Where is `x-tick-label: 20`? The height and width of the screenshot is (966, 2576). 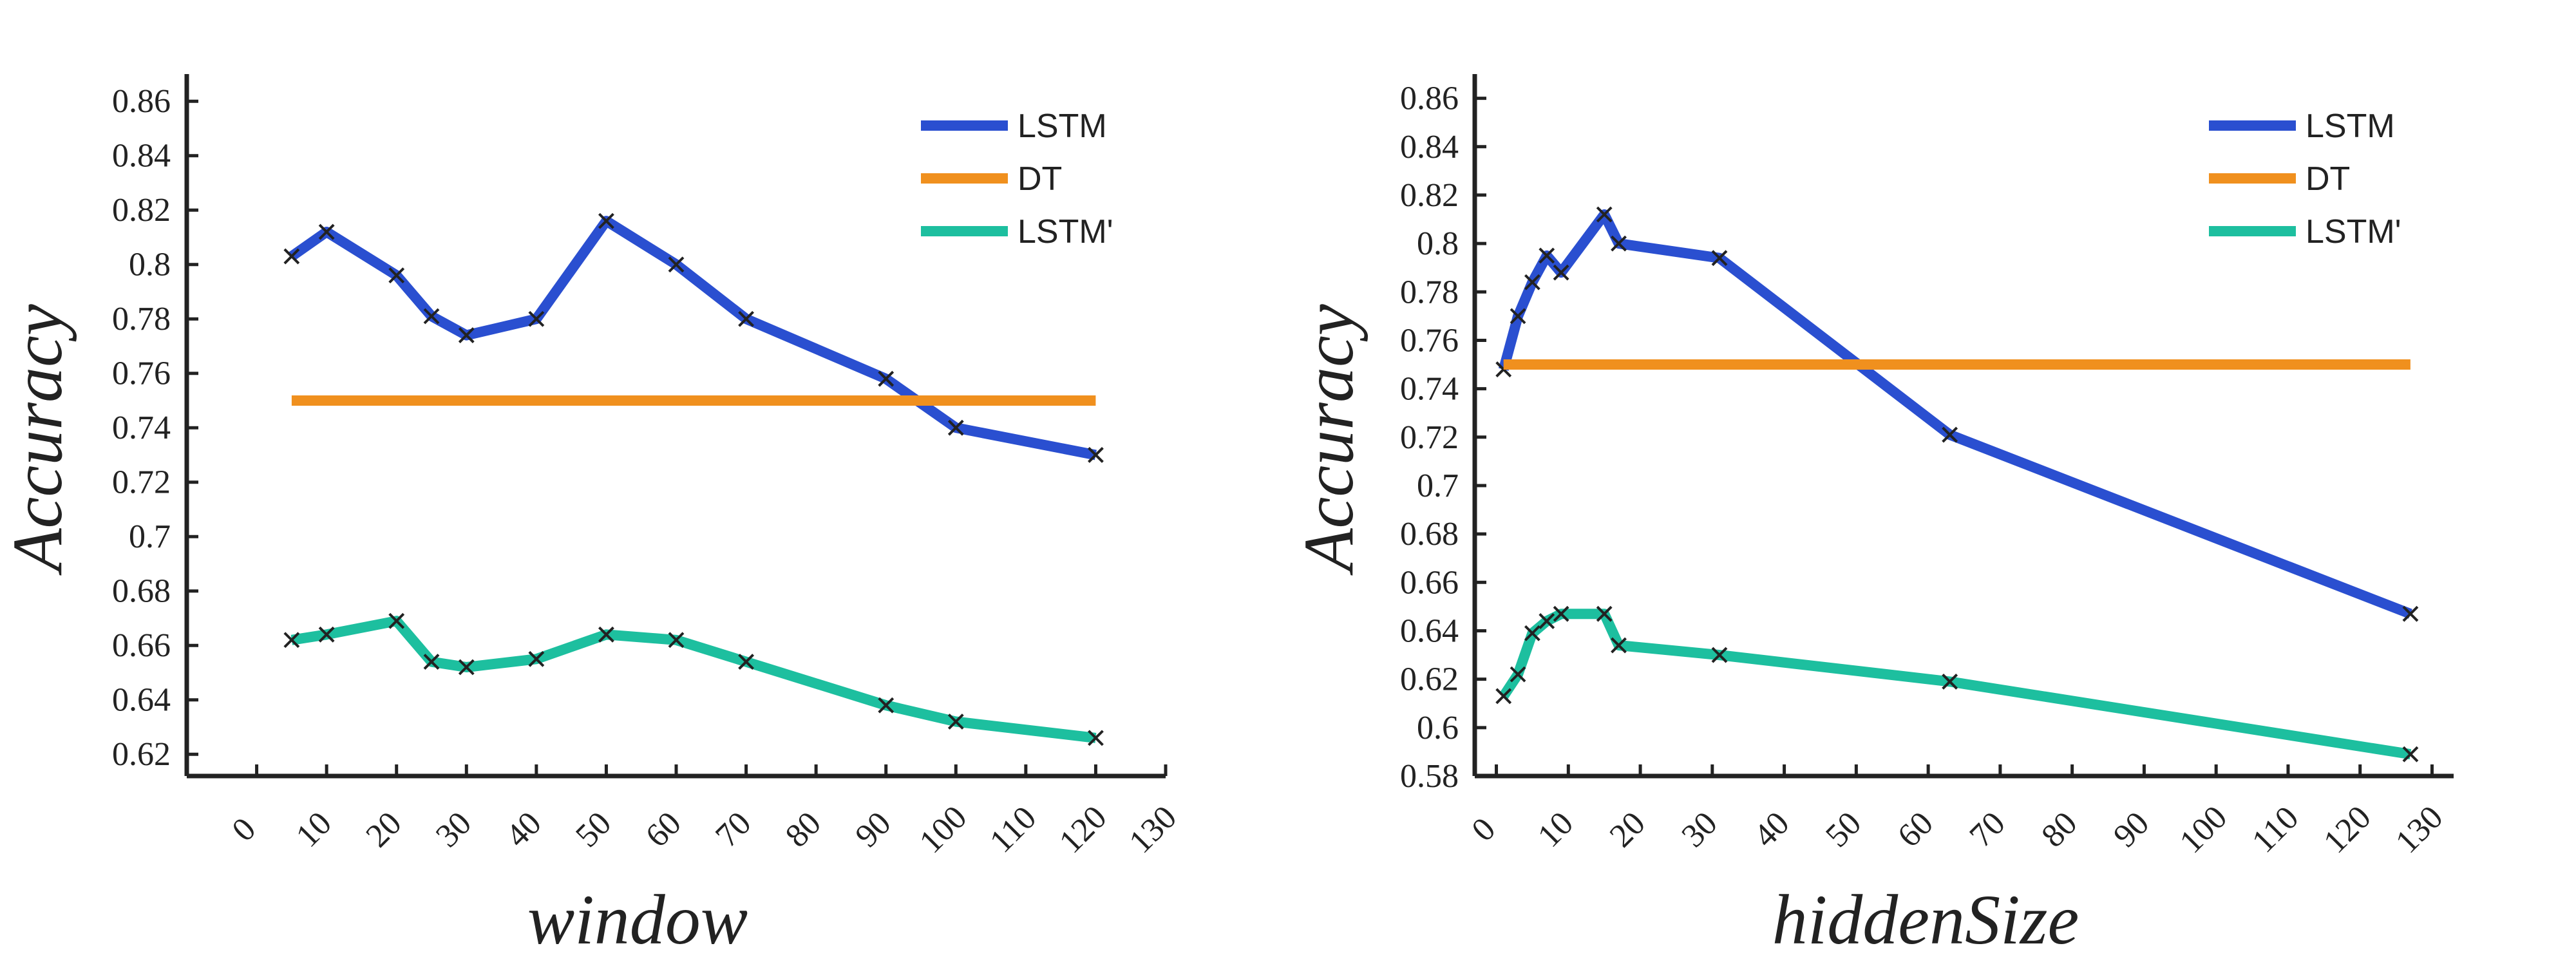 x-tick-label: 20 is located at coordinates (1628, 830).